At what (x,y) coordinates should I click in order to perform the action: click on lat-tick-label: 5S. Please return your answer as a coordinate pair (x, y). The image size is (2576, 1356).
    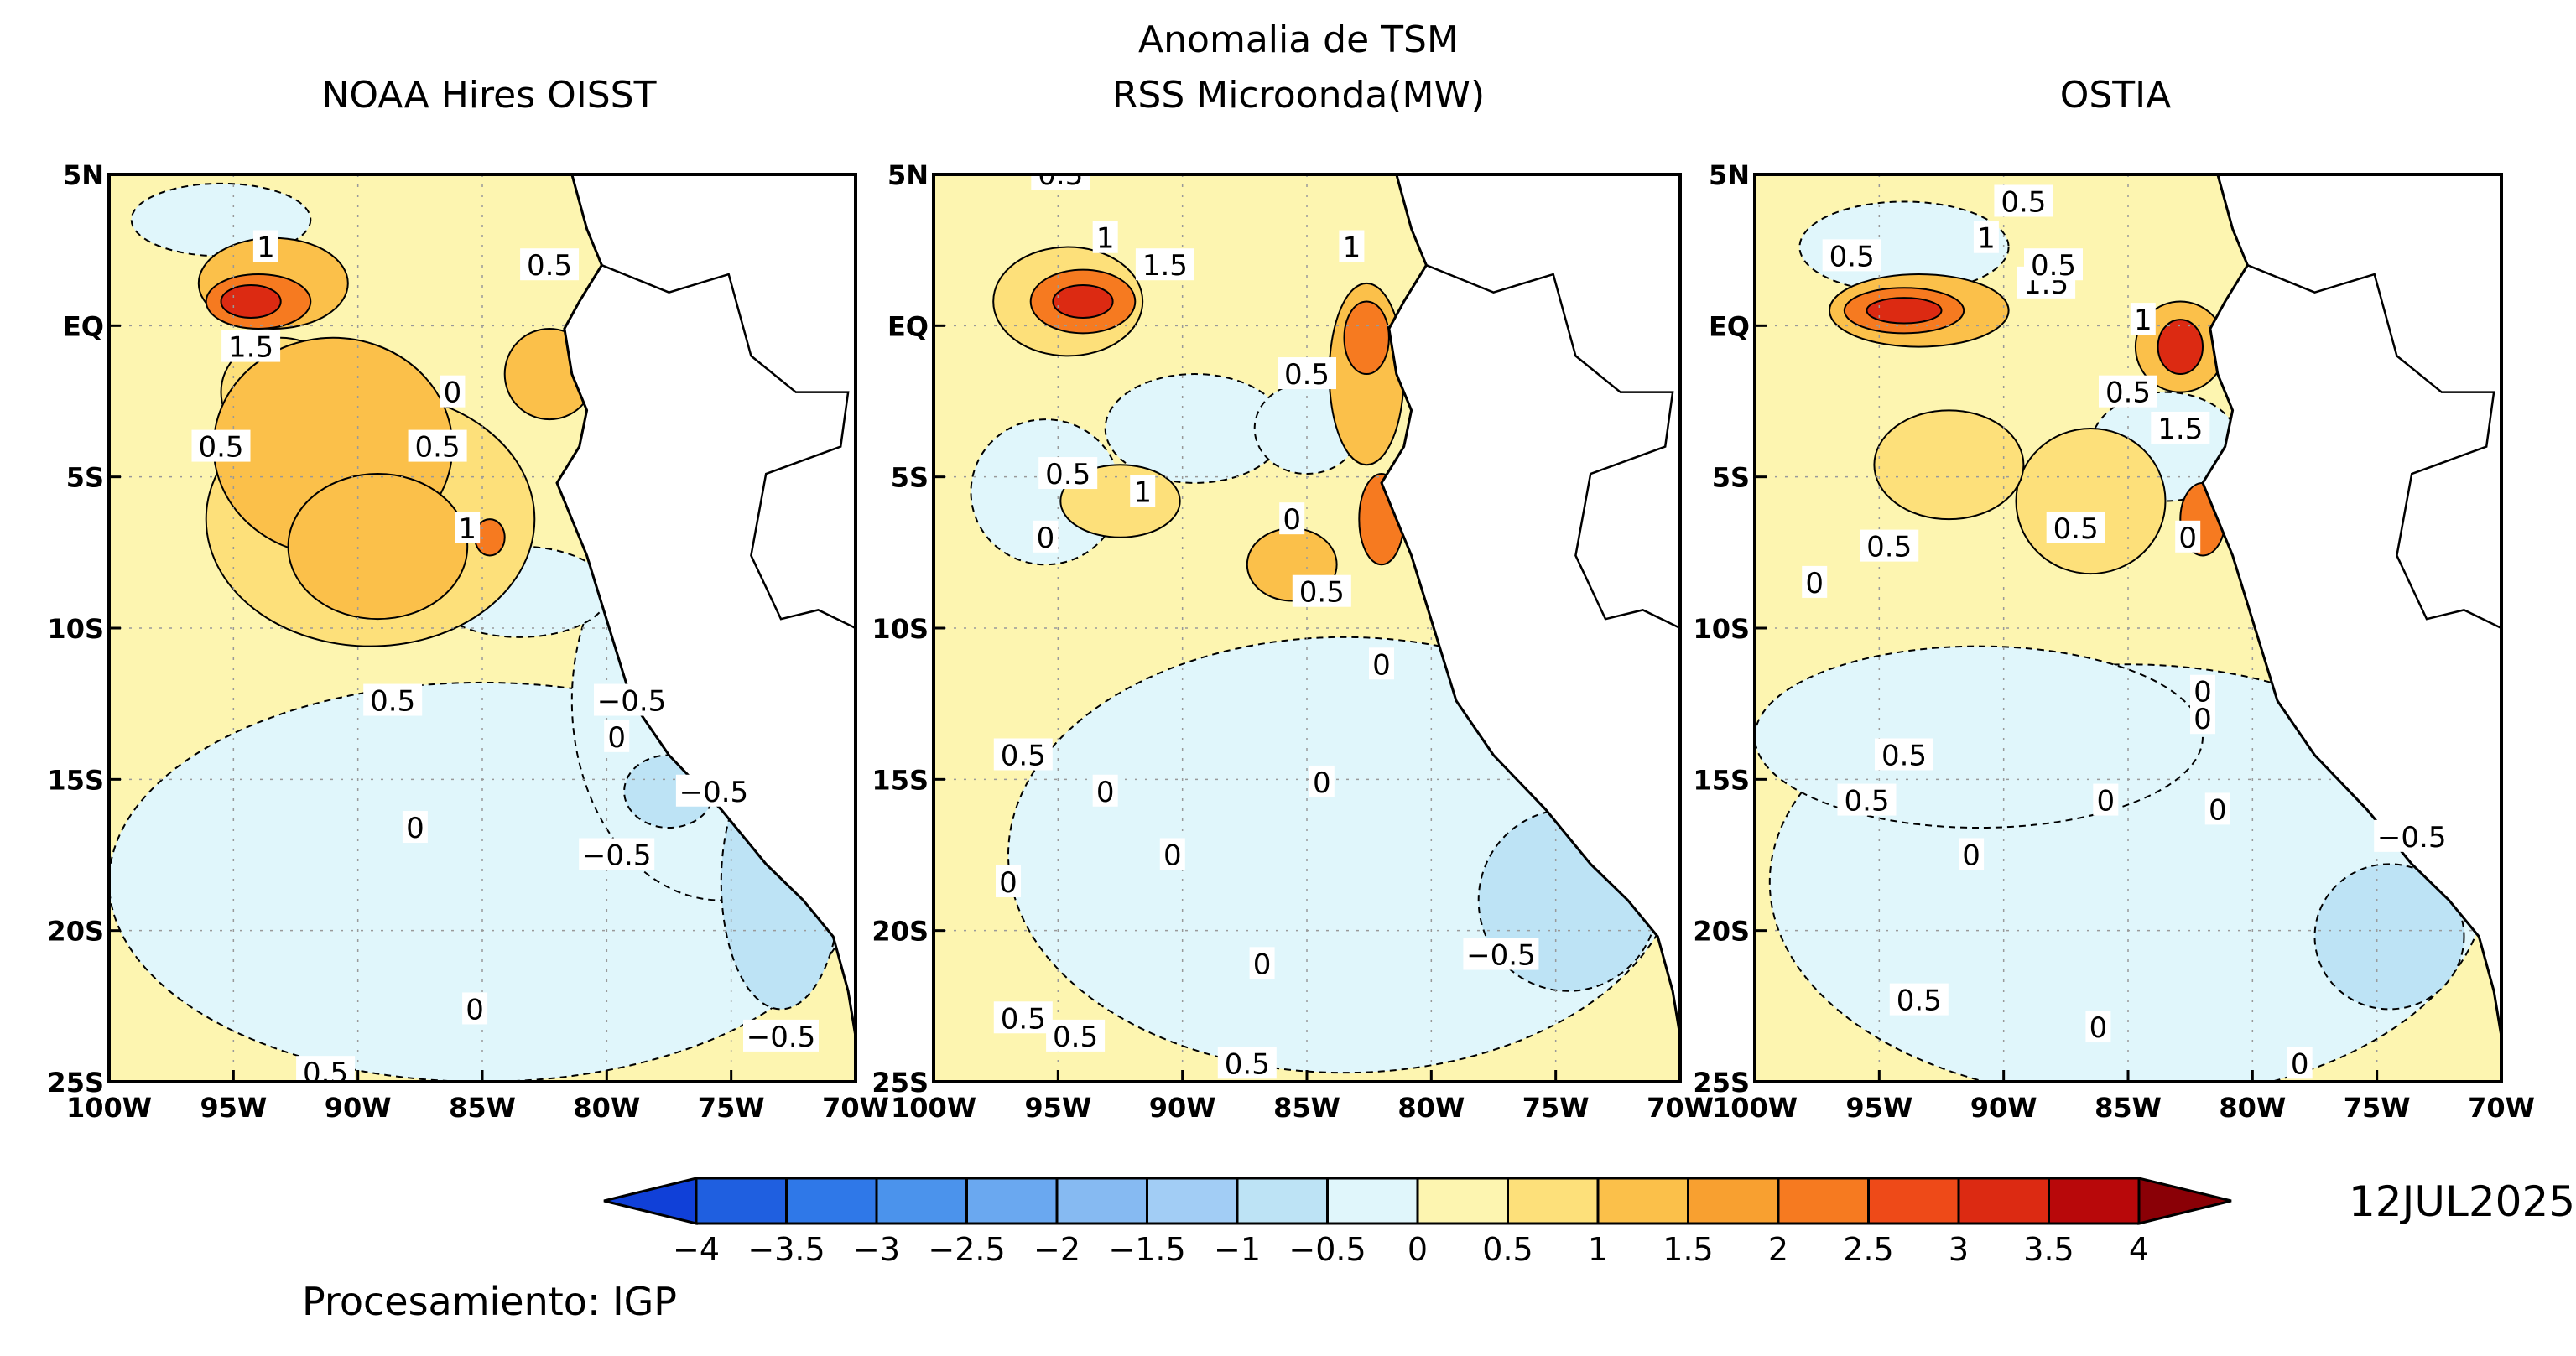
    Looking at the image, I should click on (85, 478).